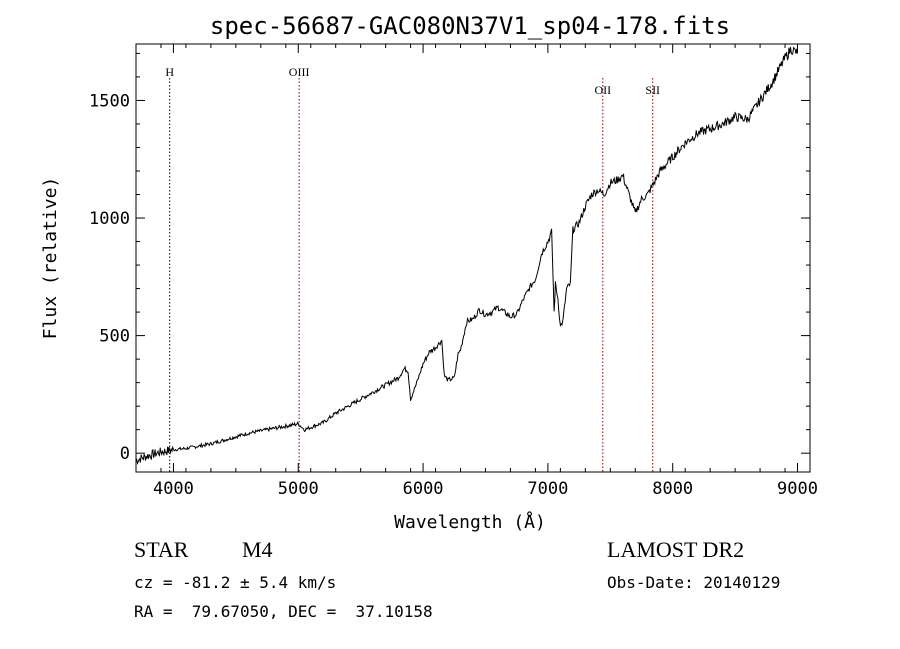 Image resolution: width=900 pixels, height=649 pixels. I want to click on survey-name: LAMOST DR2, so click(676, 549).